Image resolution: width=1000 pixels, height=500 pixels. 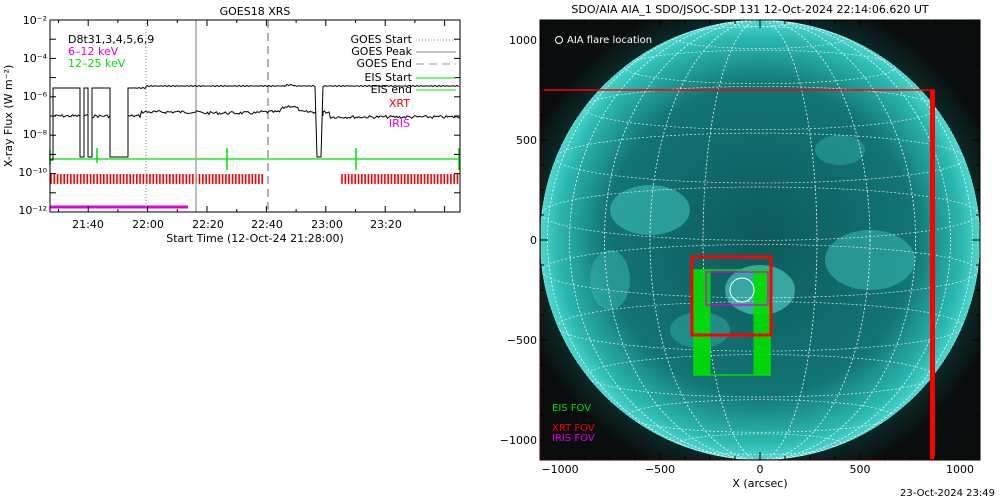 What do you see at coordinates (399, 123) in the screenshot?
I see `legend-iris: IRIS` at bounding box center [399, 123].